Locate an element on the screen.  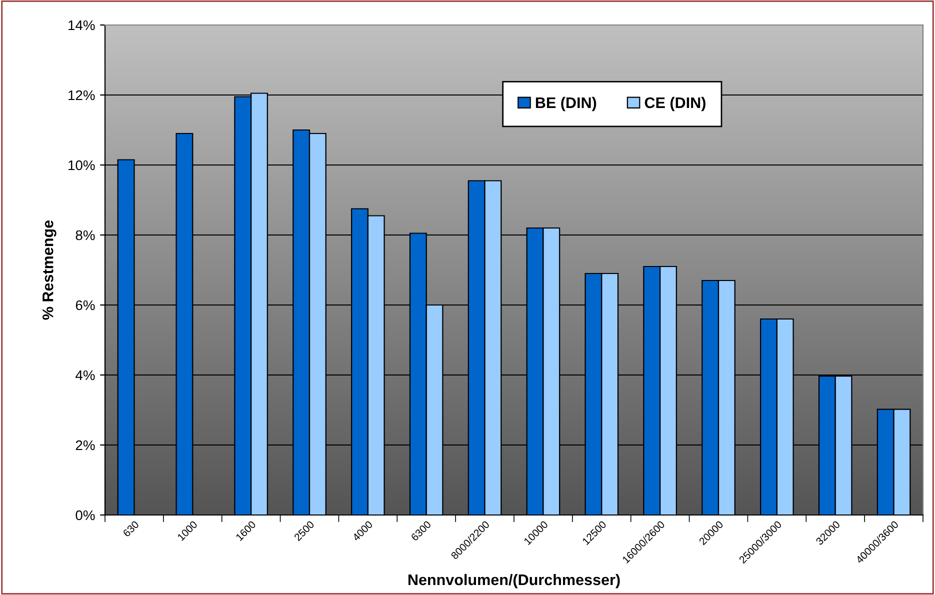
y-tick-label: 2% is located at coordinates (85, 445).